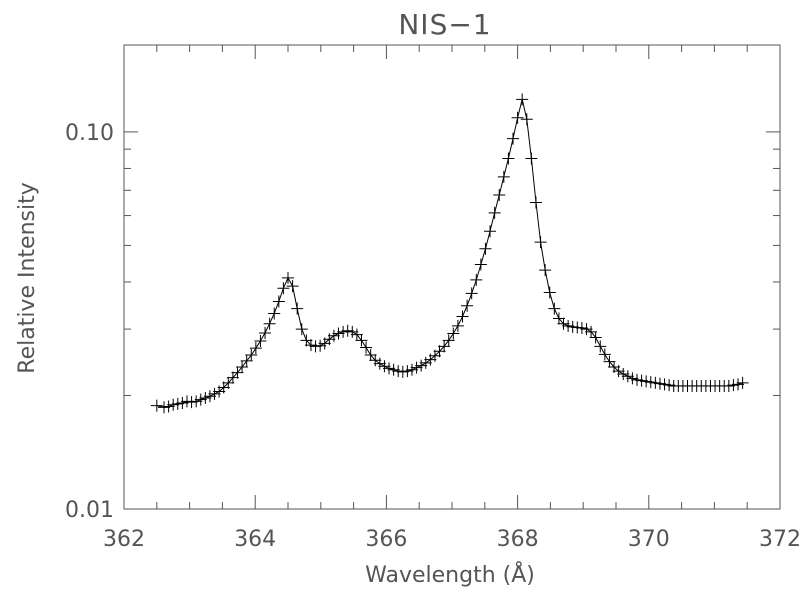 The image size is (808, 594). I want to click on y-axis-label: Relative Intensity, so click(27, 277).